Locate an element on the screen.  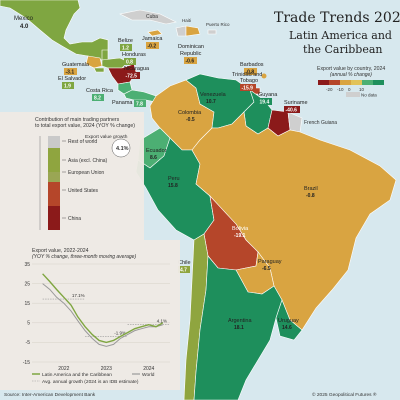
value-dominican-republic: -0.6 is located at coordinates (190, 62).